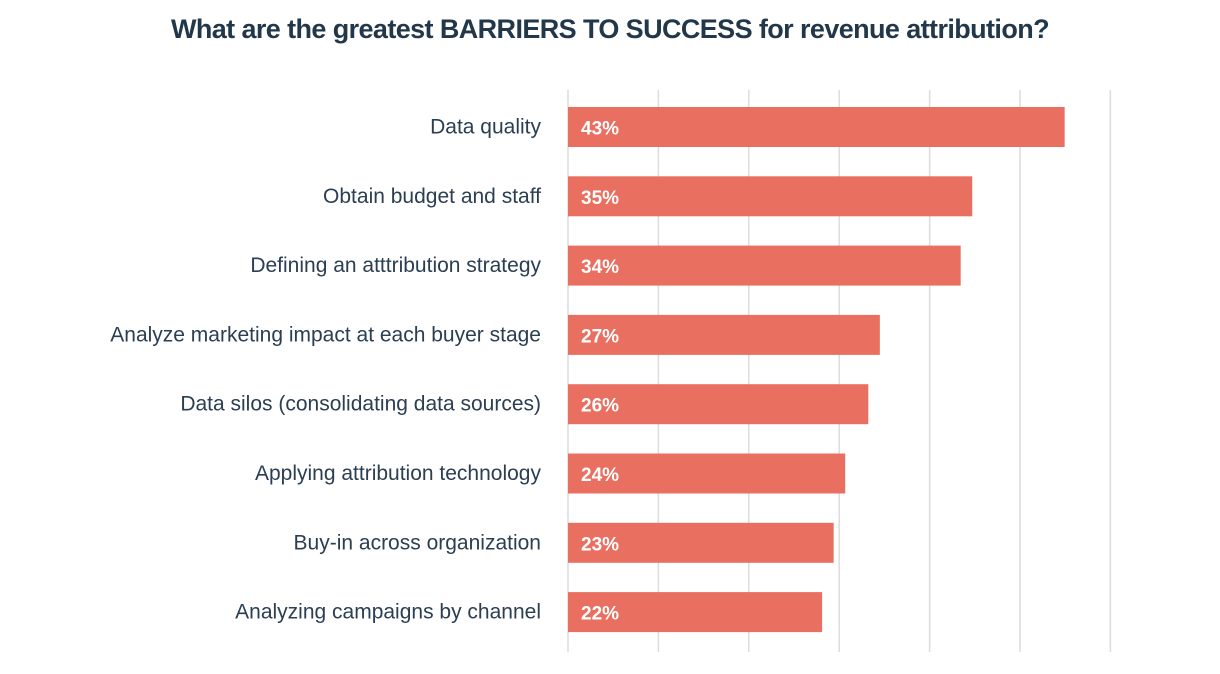 This screenshot has width=1220, height=674. What do you see at coordinates (600, 372) in the screenshot?
I see `data-labels: 43% 35% 34% 27% 26% 24% 23% 22%` at bounding box center [600, 372].